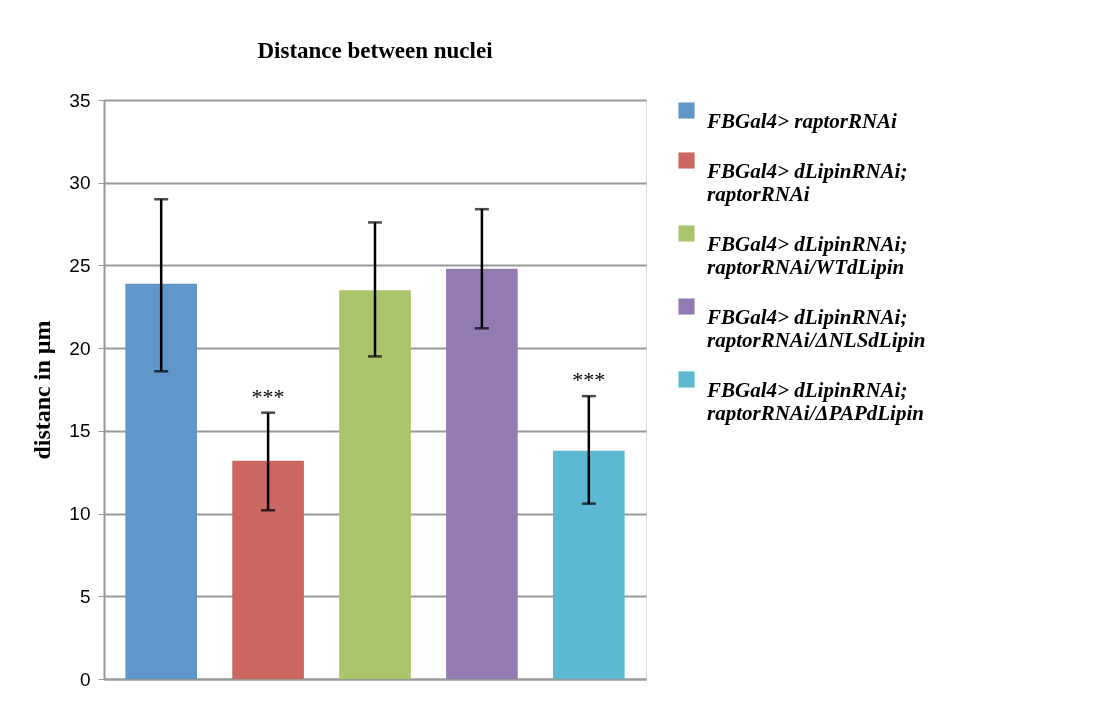 The height and width of the screenshot is (719, 1115). What do you see at coordinates (85, 679) in the screenshot?
I see `y-tick-label: 0` at bounding box center [85, 679].